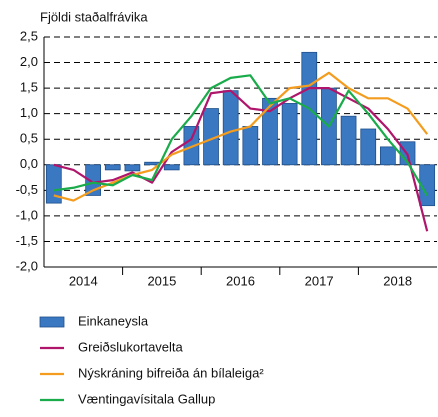  What do you see at coordinates (27, 265) in the screenshot?
I see `y-tick-label: -2,0` at bounding box center [27, 265].